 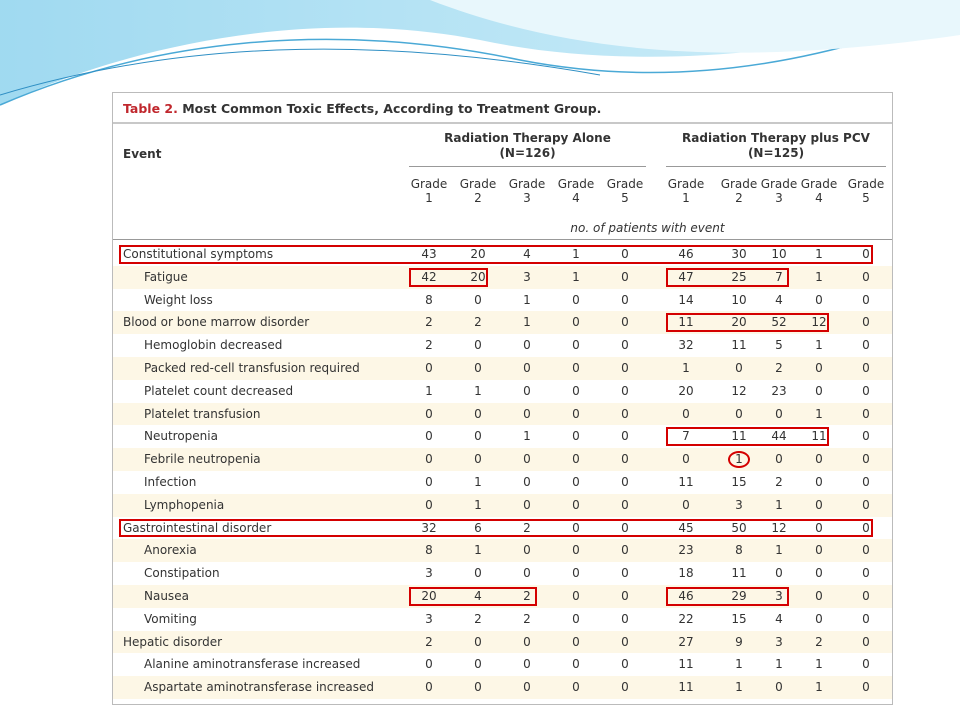 What do you see at coordinates (202, 413) in the screenshot?
I see `event-name: Platelet transfusion` at bounding box center [202, 413].